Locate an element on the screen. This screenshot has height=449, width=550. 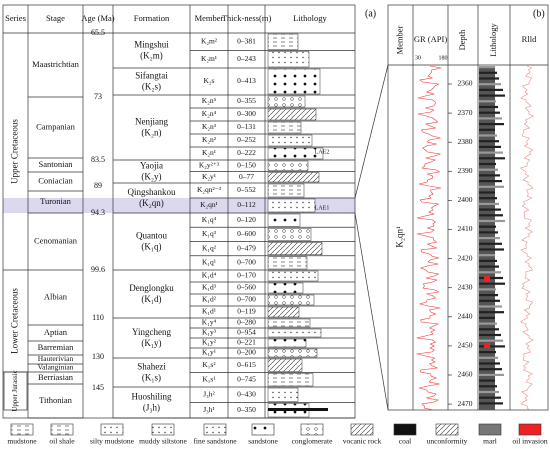
legend-label: coal is located at coordinates (405, 441).